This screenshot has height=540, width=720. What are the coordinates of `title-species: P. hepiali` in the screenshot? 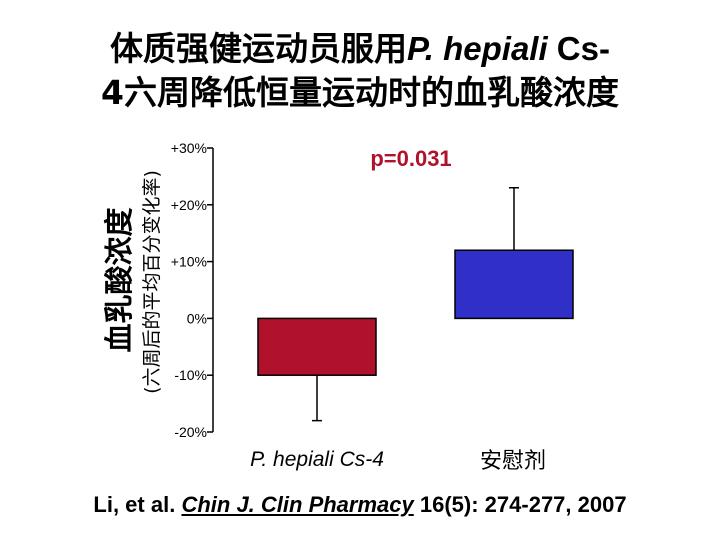 It's located at (477, 48).